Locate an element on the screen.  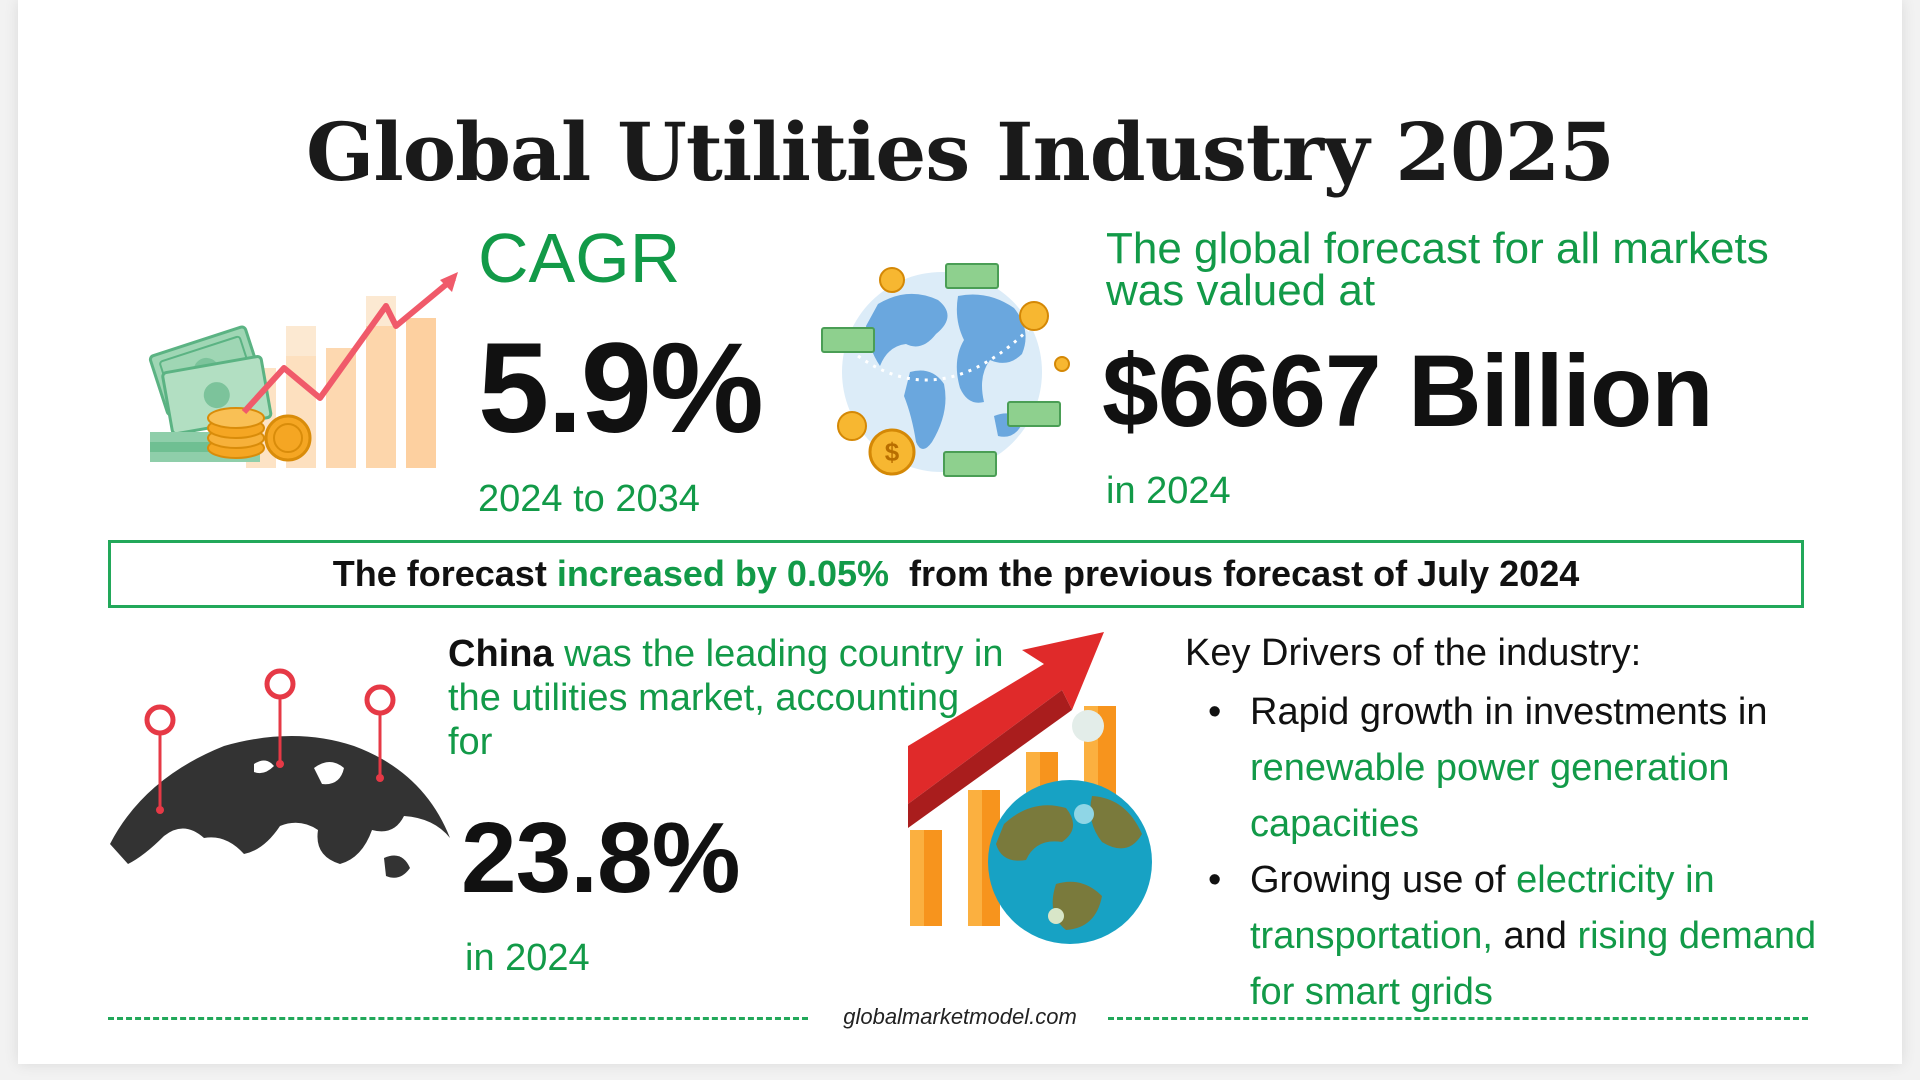
china-share-value: 23.8% is located at coordinates (601, 858).